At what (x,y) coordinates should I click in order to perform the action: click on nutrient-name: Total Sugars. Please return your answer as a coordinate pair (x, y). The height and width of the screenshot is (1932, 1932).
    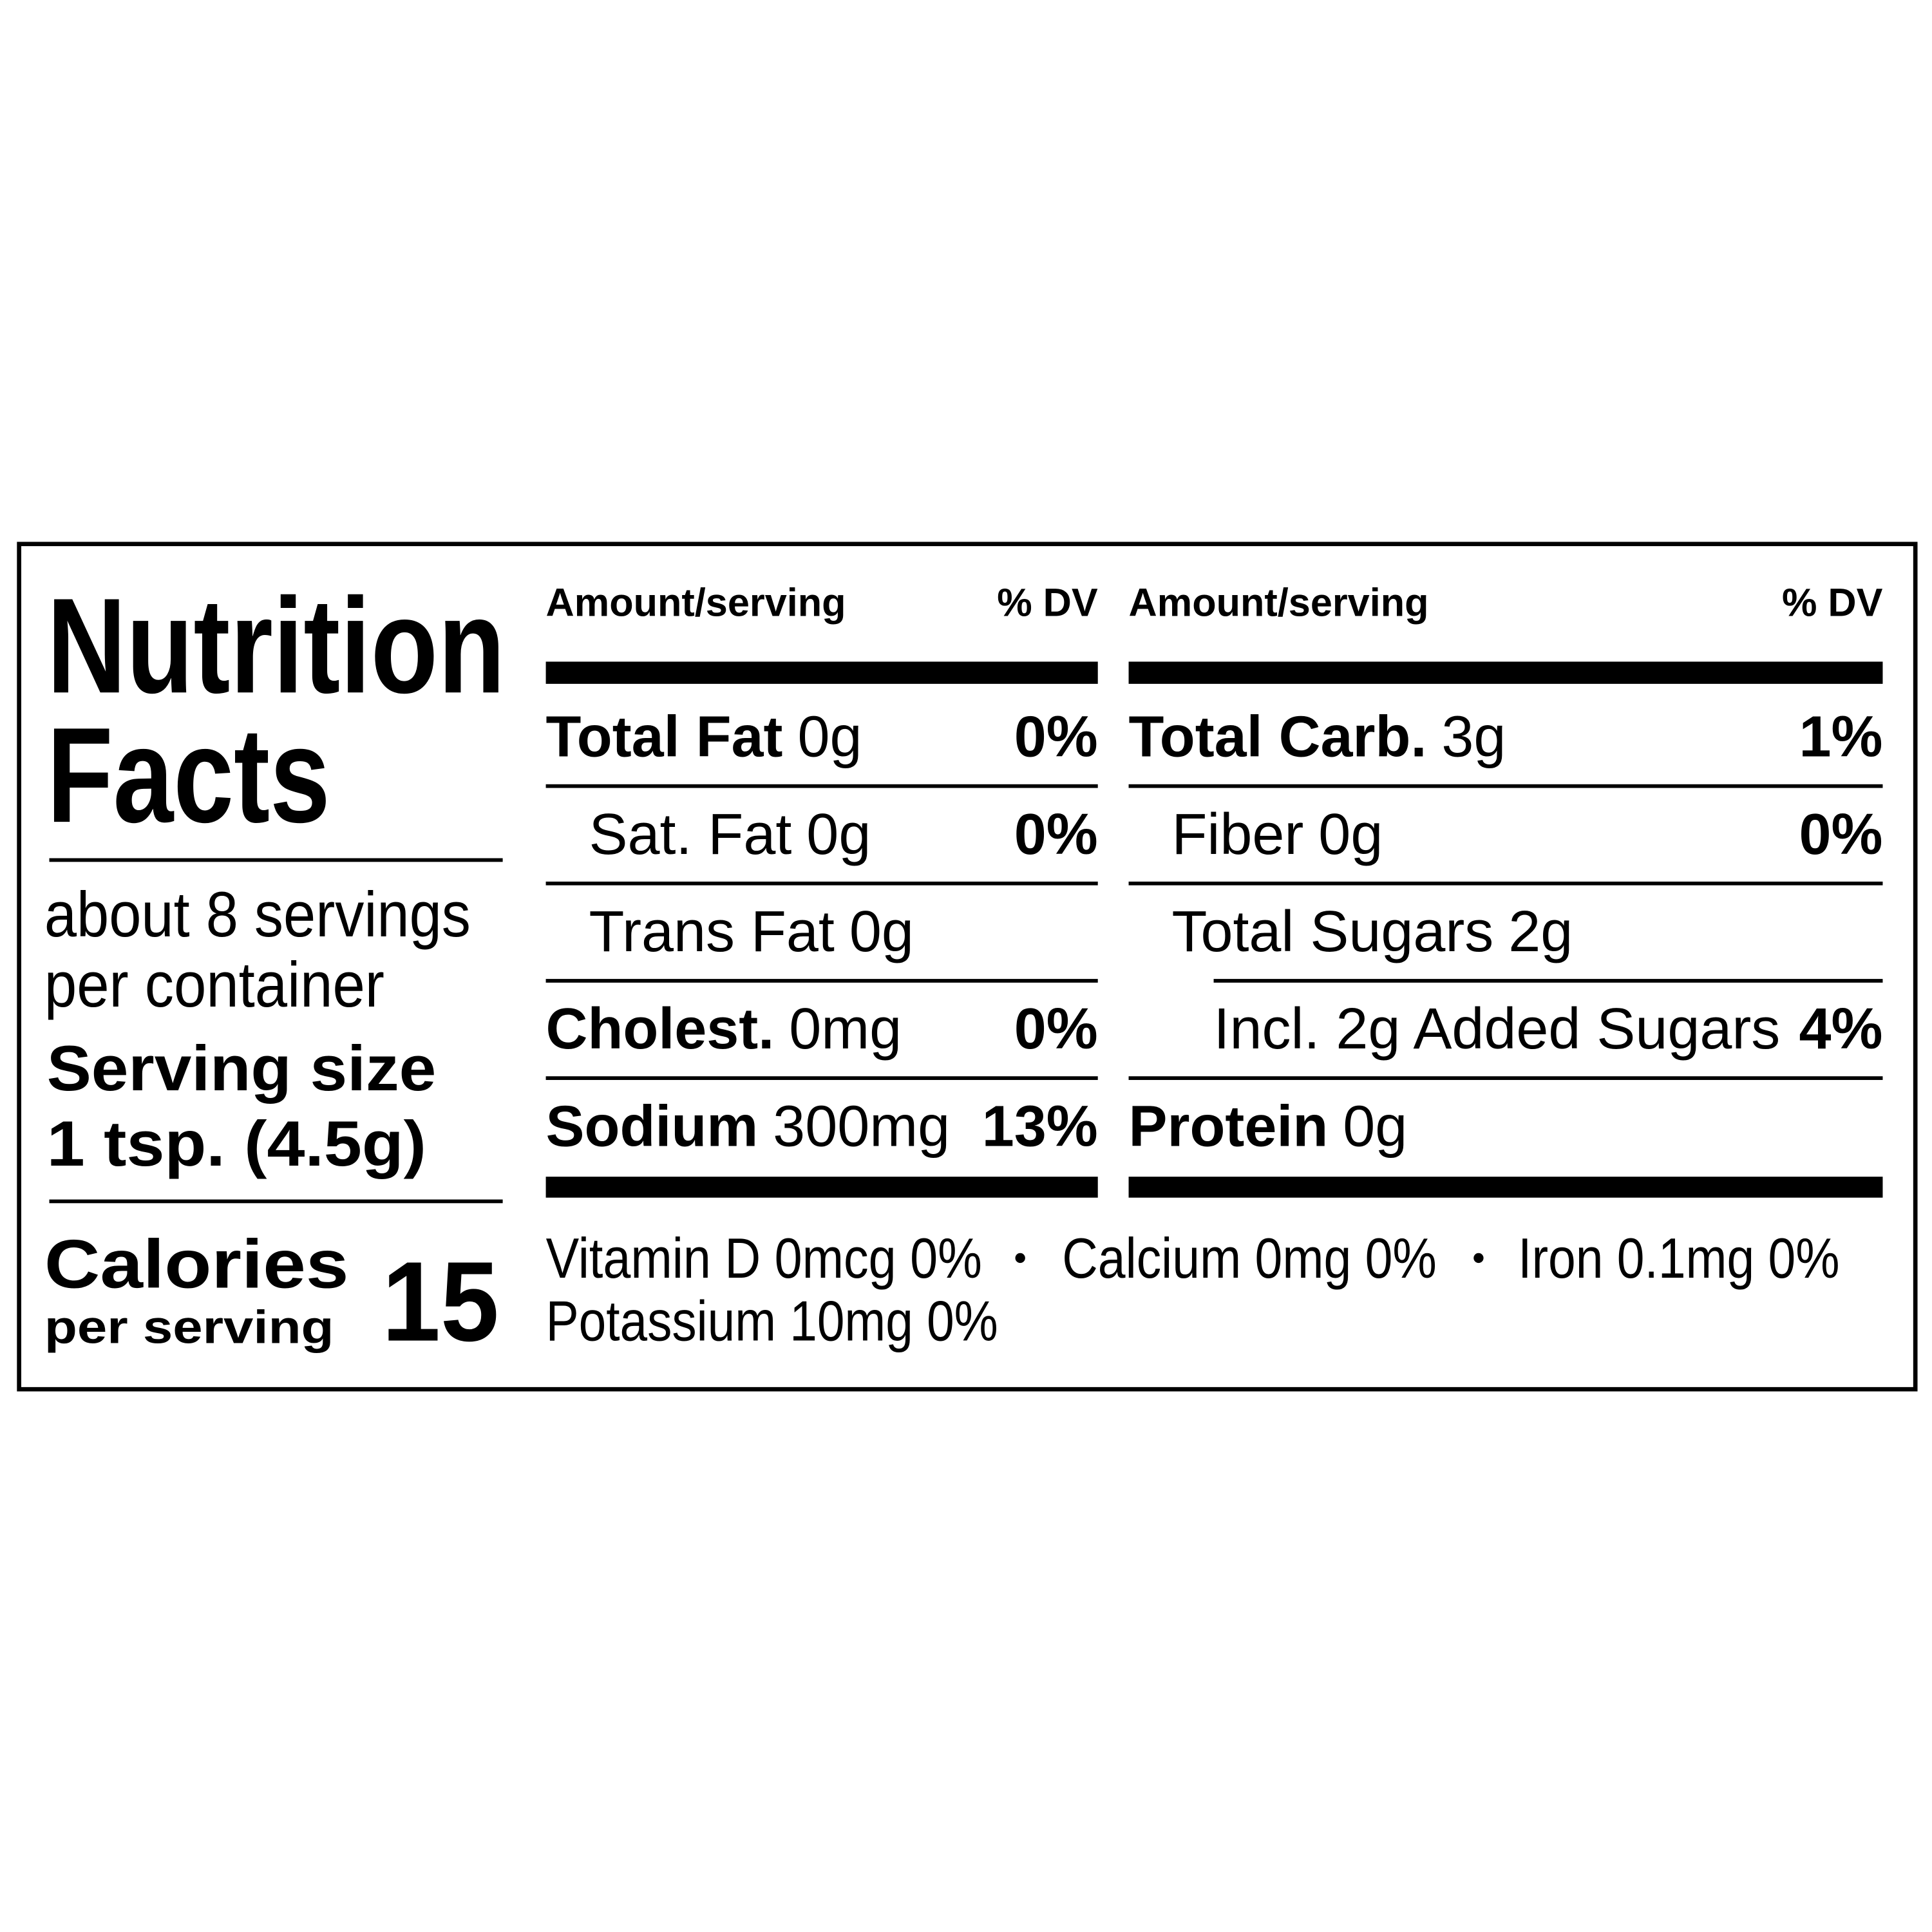
    Looking at the image, I should click on (1333, 932).